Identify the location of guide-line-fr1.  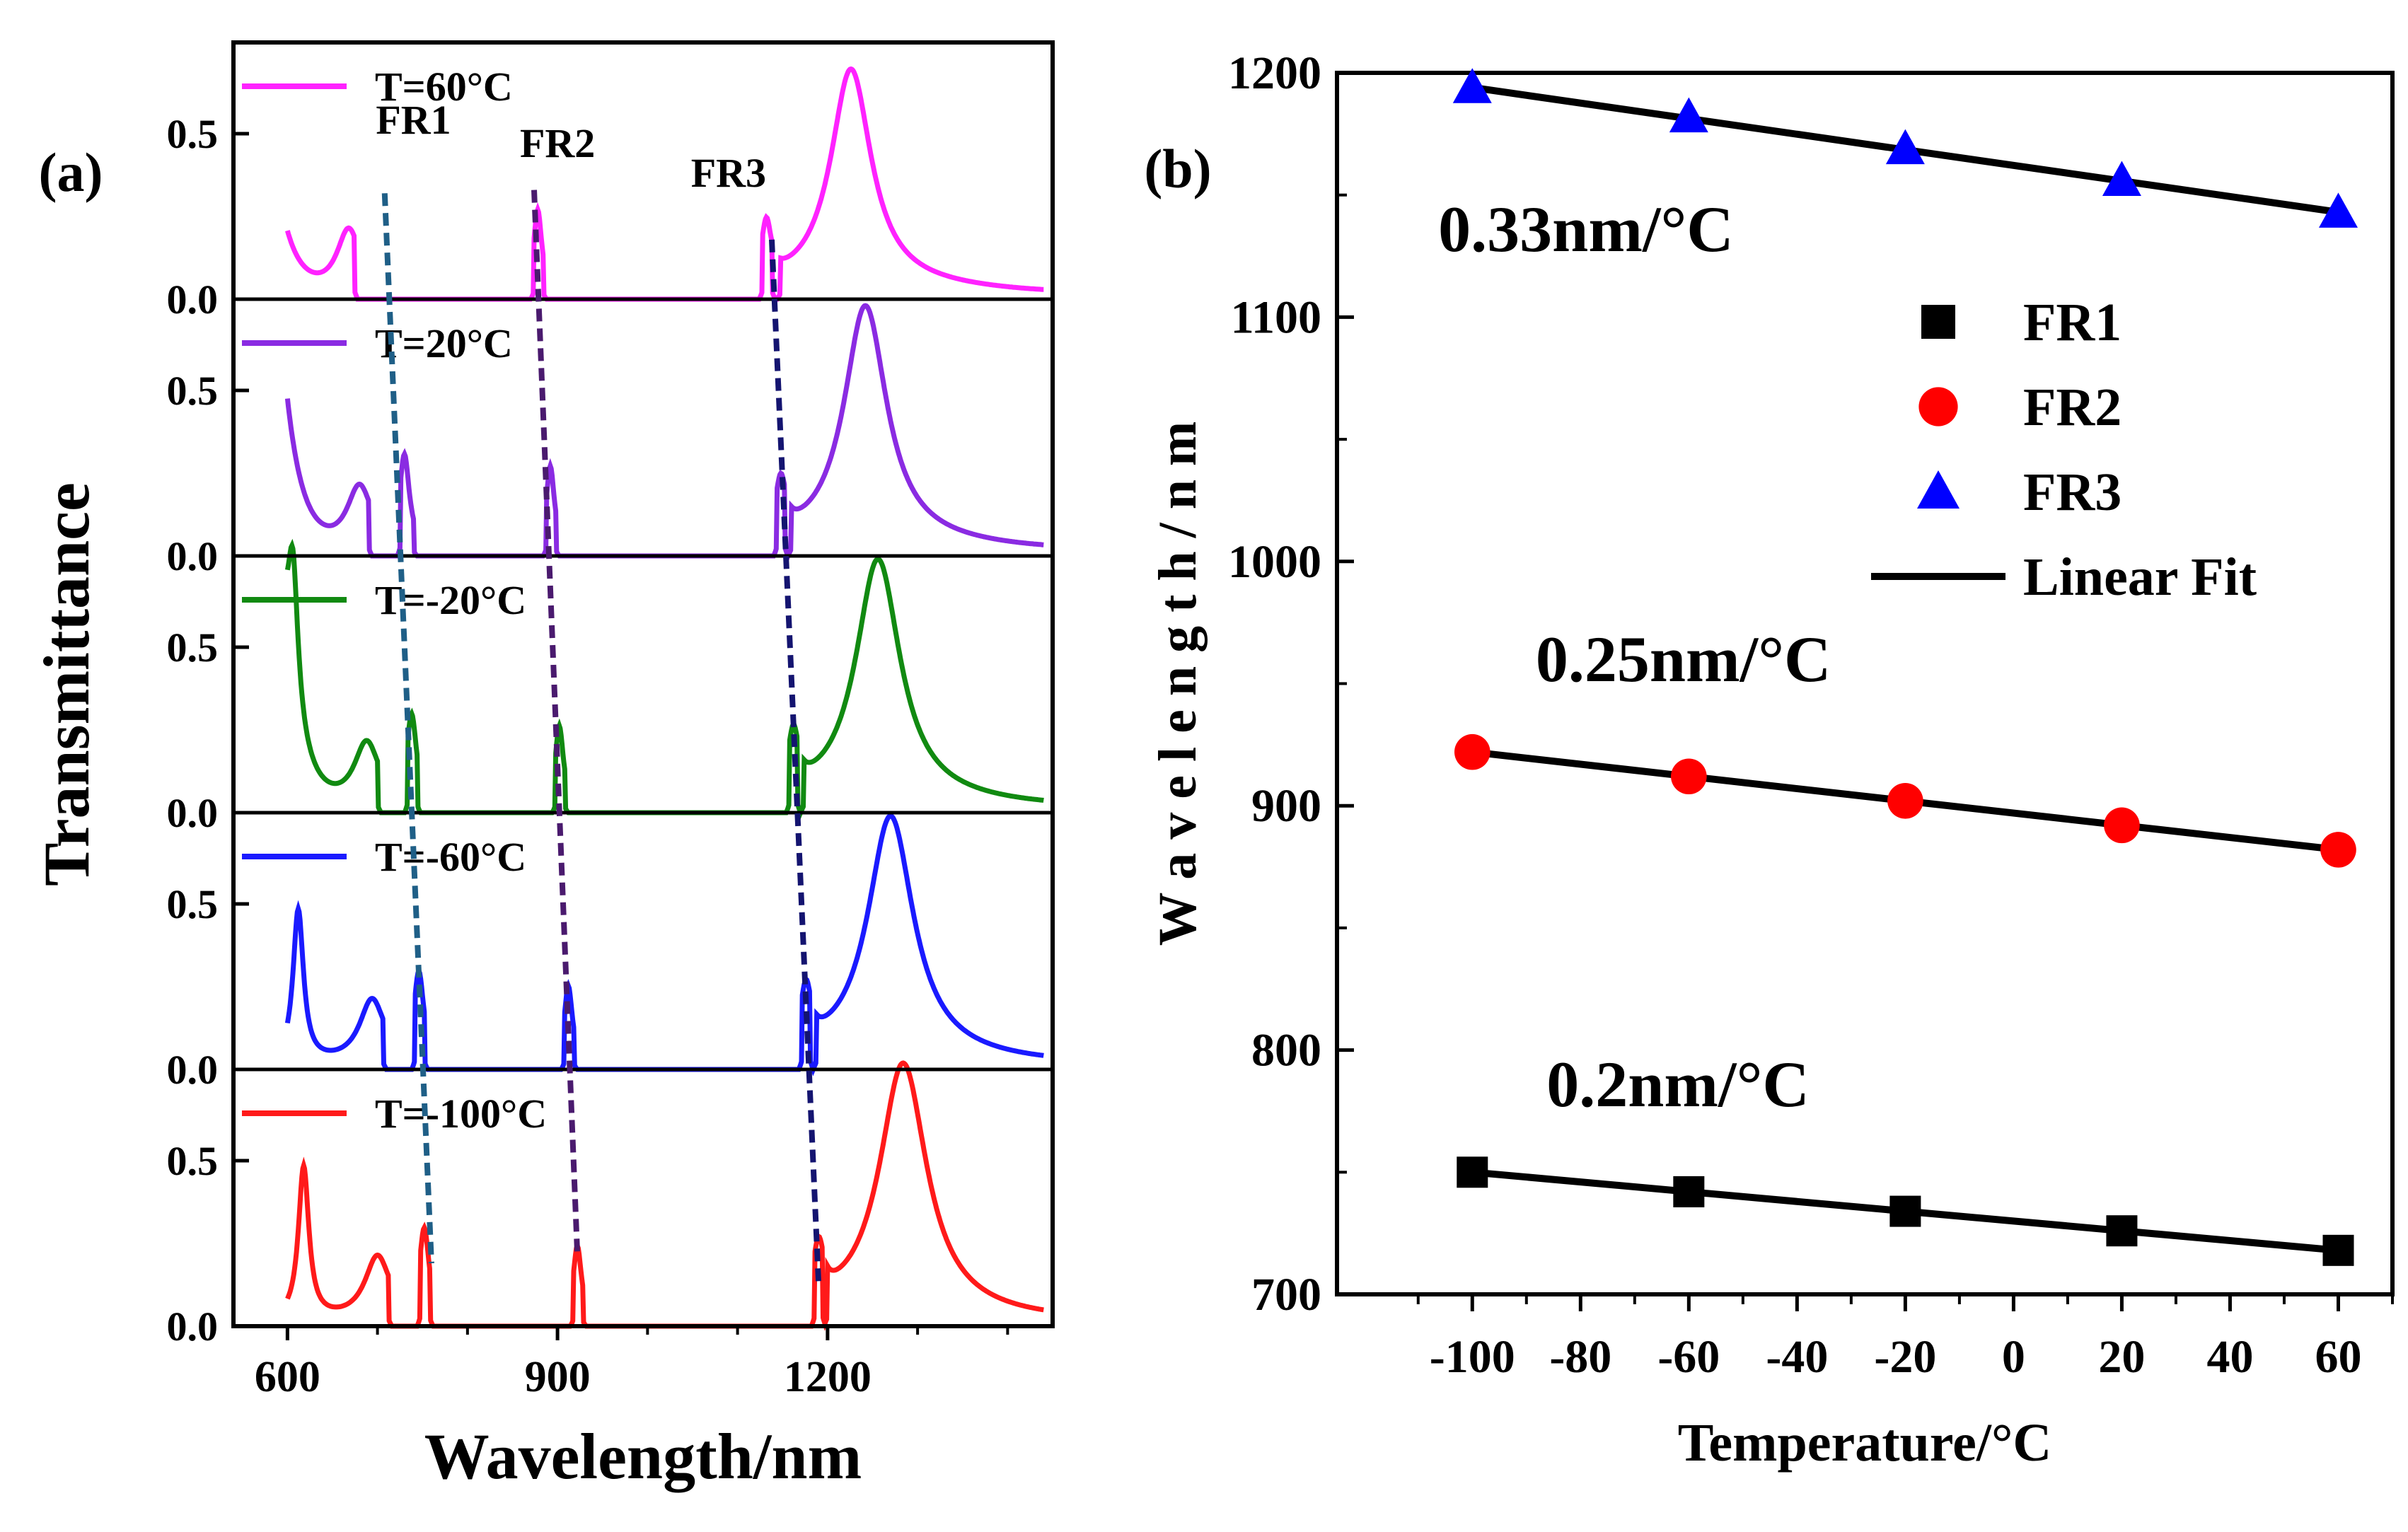
(407, 728).